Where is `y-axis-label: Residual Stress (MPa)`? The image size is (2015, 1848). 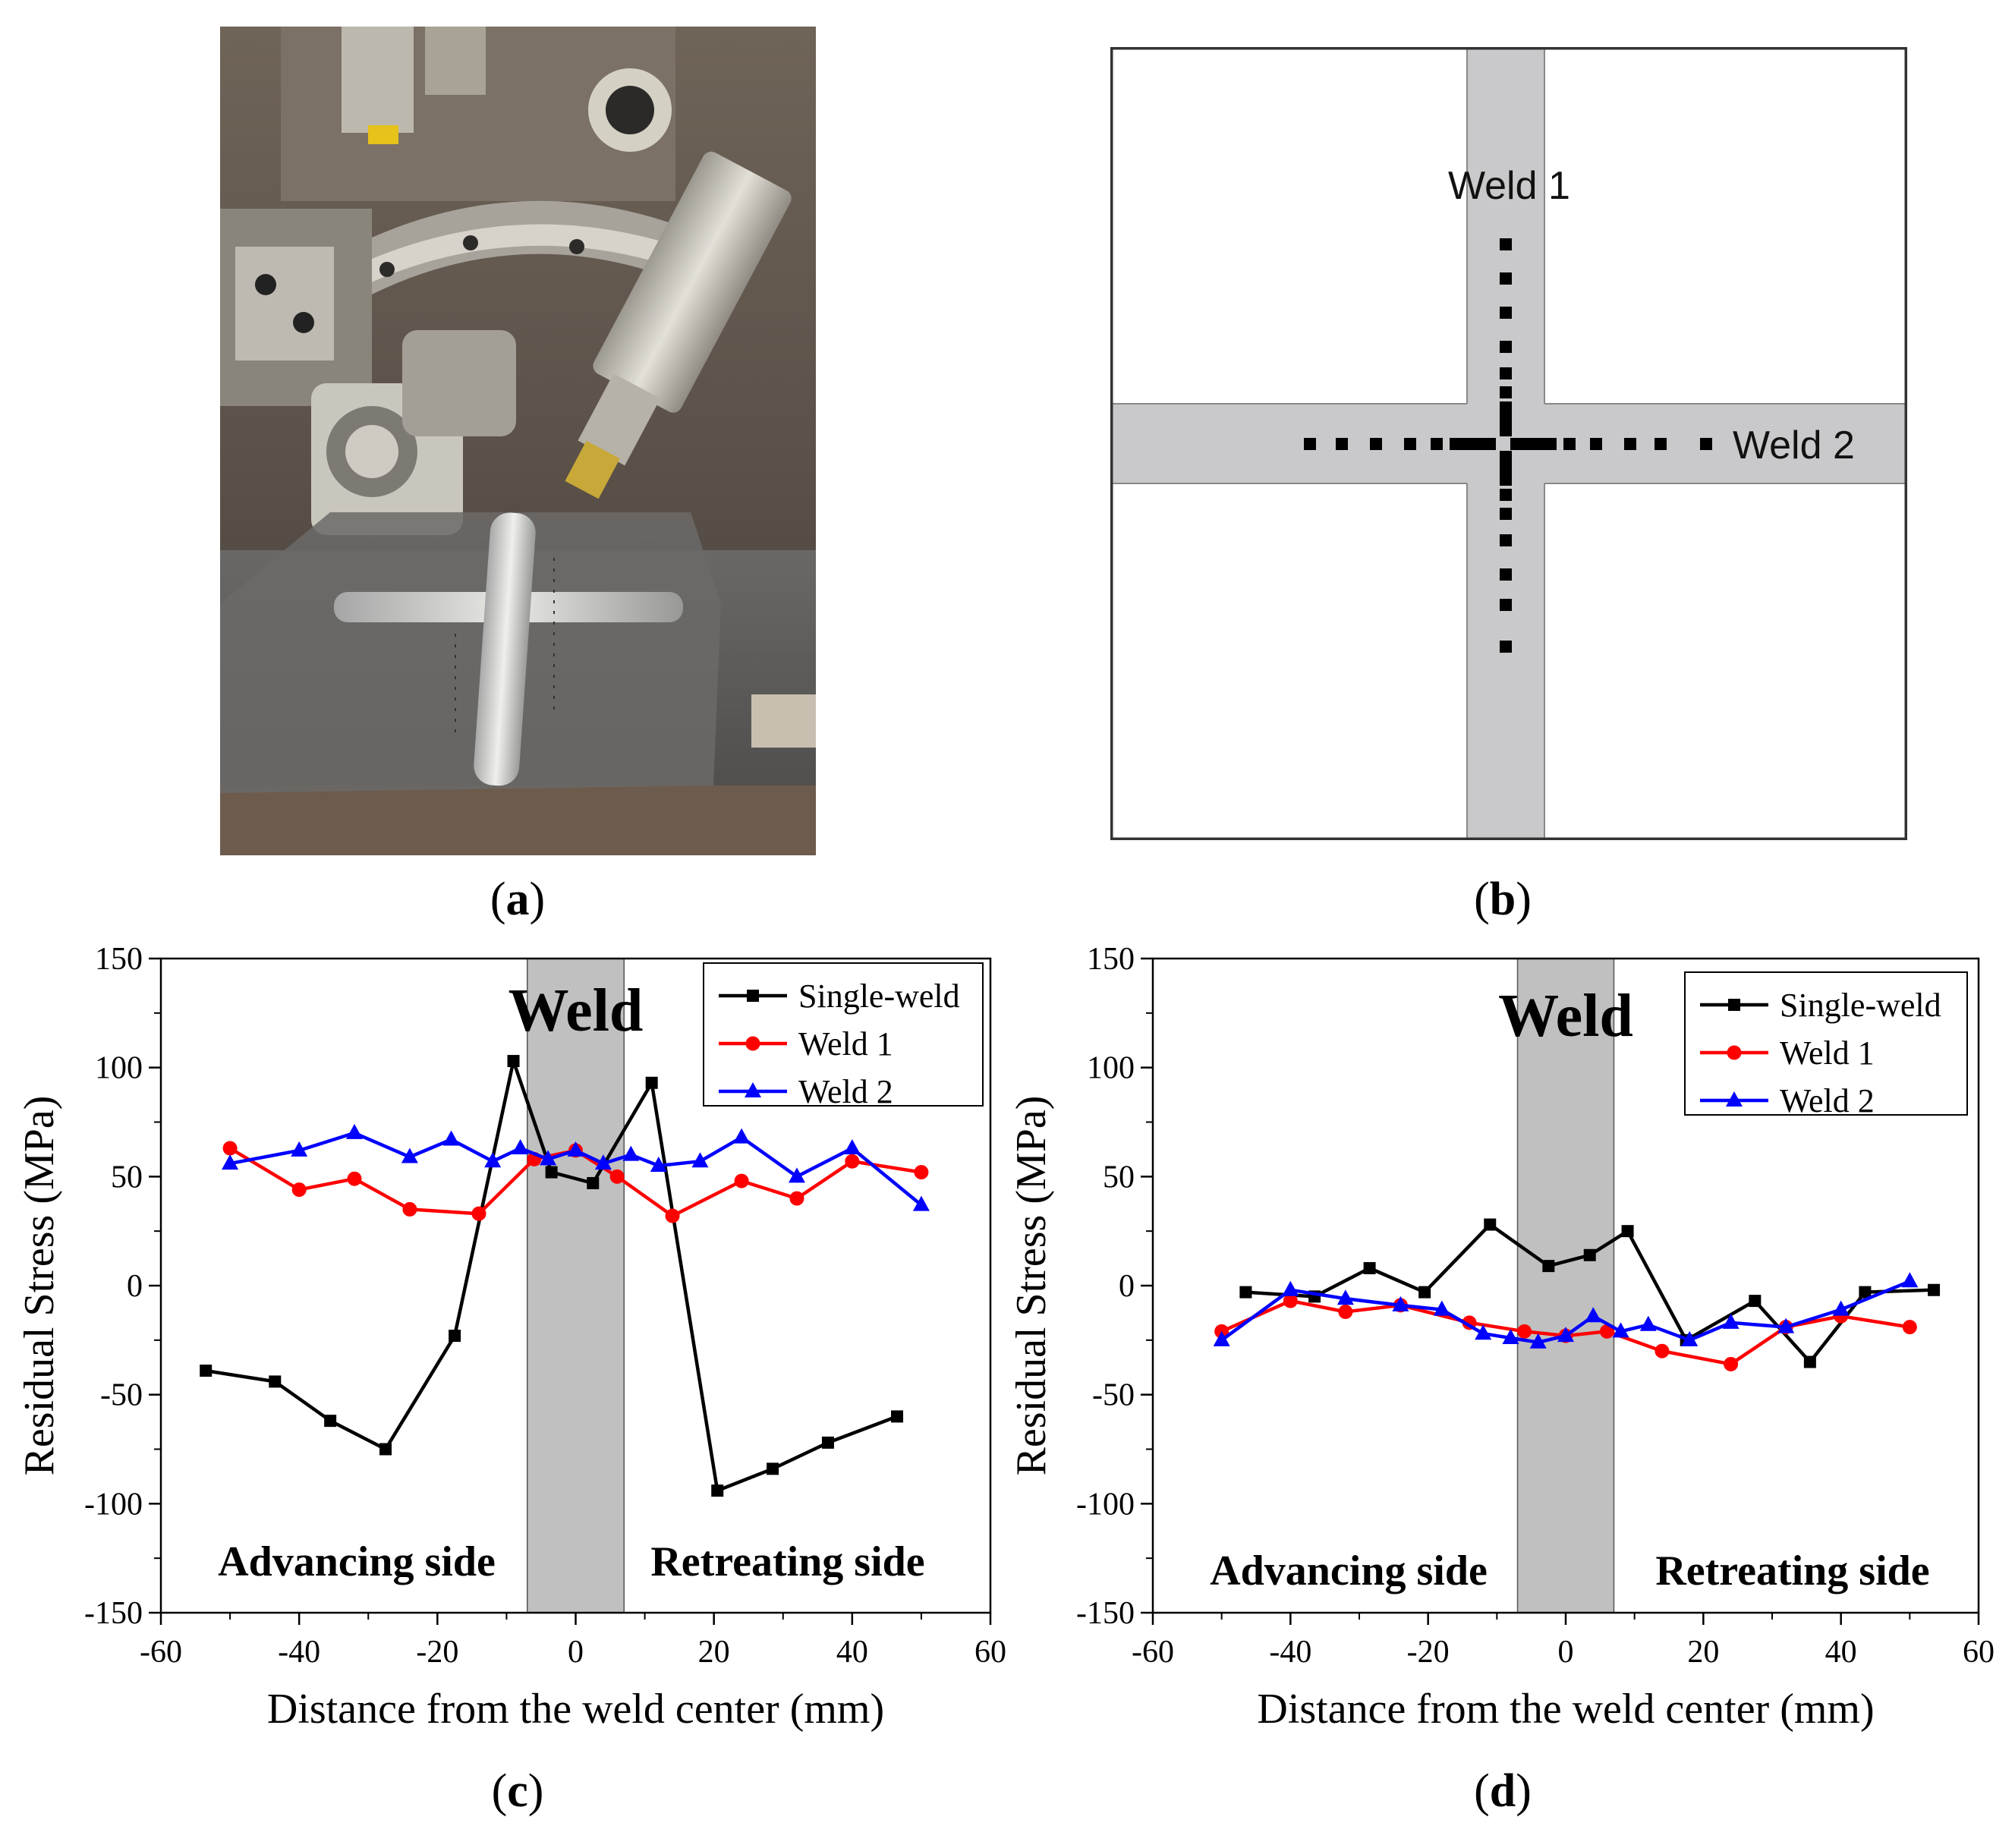 y-axis-label: Residual Stress (MPa) is located at coordinates (40, 1286).